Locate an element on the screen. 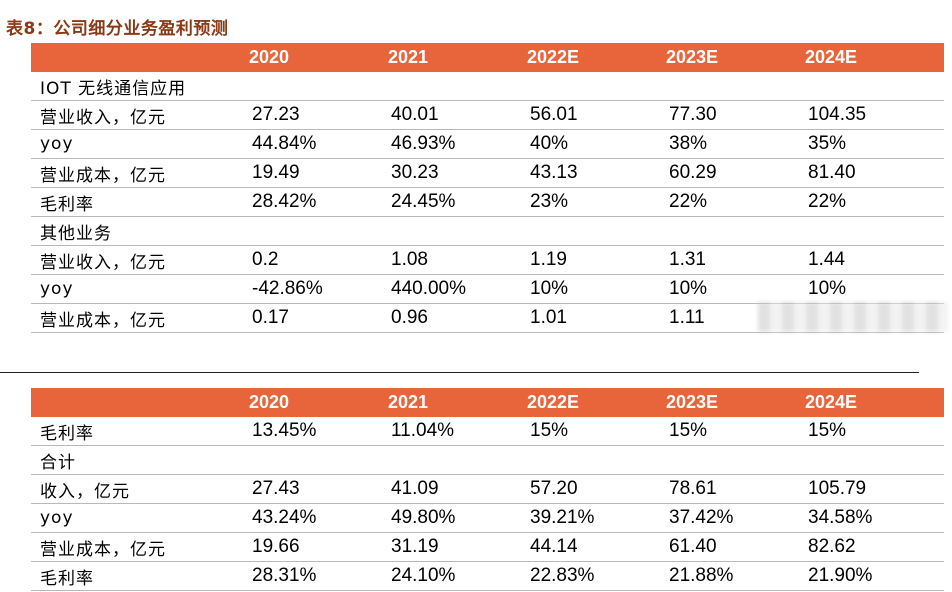 This screenshot has width=952, height=592. table-cell: 43.13 is located at coordinates (596, 173).